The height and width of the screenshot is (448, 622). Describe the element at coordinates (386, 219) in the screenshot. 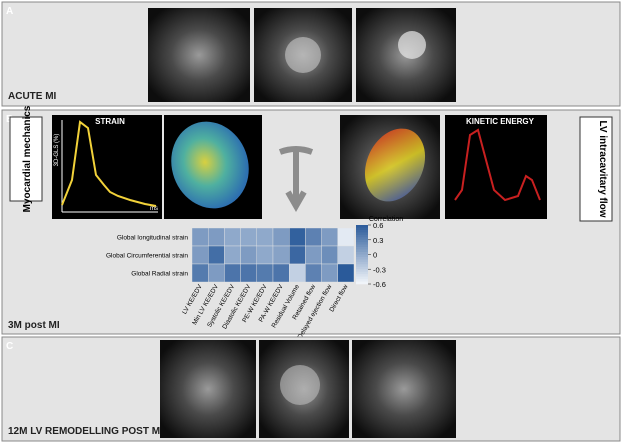

I see `colorbar-label: Correlation` at that location.